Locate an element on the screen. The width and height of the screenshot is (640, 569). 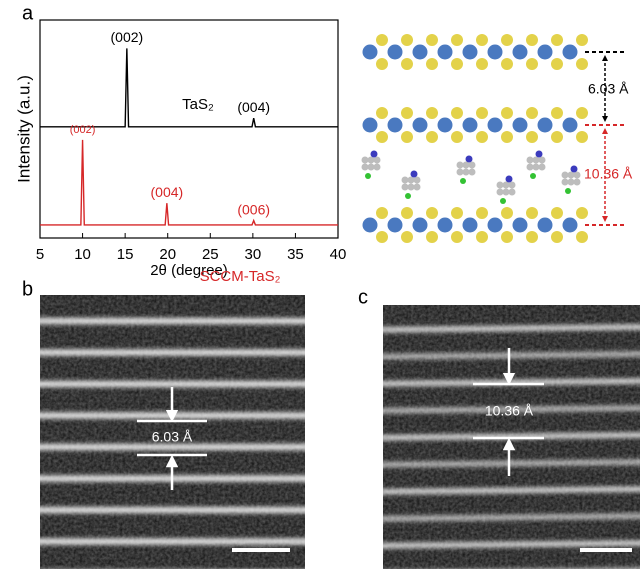
x-axis-label: 2θ (degree) is located at coordinates (189, 270).